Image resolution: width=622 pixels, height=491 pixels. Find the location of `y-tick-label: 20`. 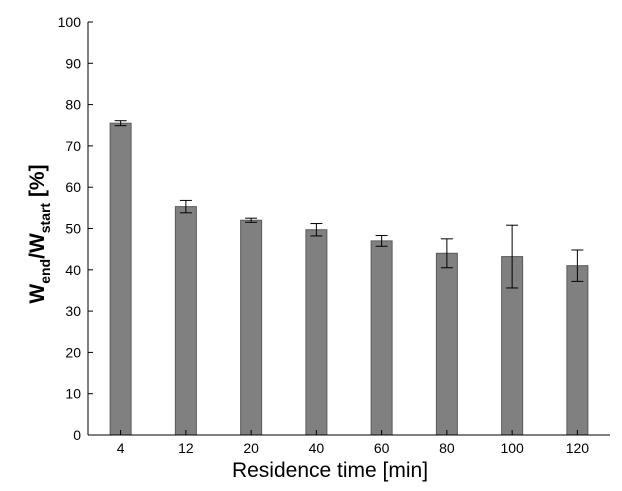

y-tick-label: 20 is located at coordinates (73, 352).